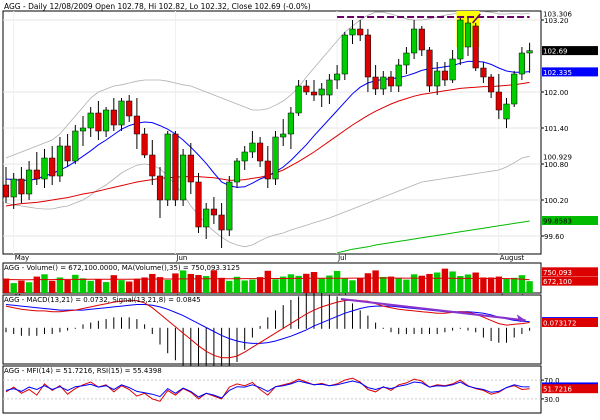 This screenshot has width=600, height=420. What do you see at coordinates (569, 390) in the screenshot?
I see `mfi-rsi-axis-labels: 70.030.055.439851.7216` at bounding box center [569, 390].